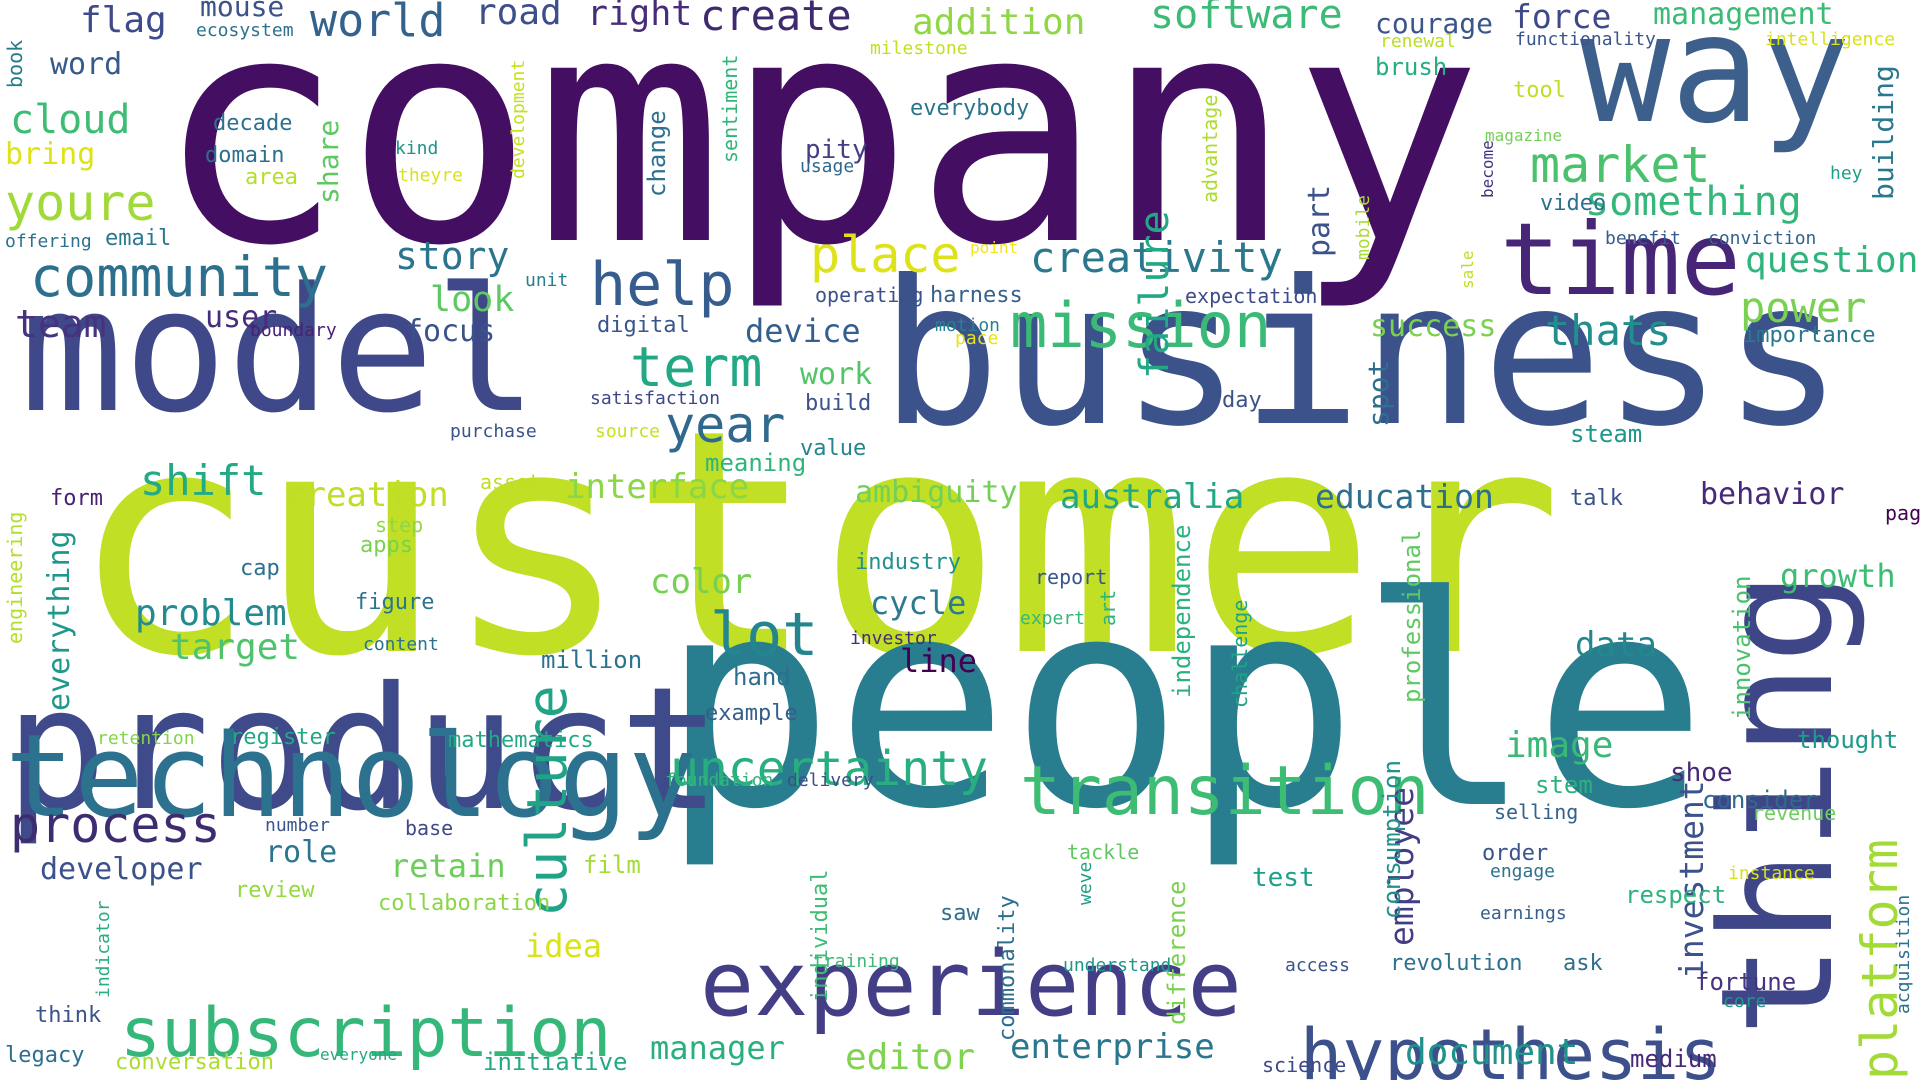 This screenshot has width=1920, height=1080. Describe the element at coordinates (61, 324) in the screenshot. I see `word-team: team` at that location.